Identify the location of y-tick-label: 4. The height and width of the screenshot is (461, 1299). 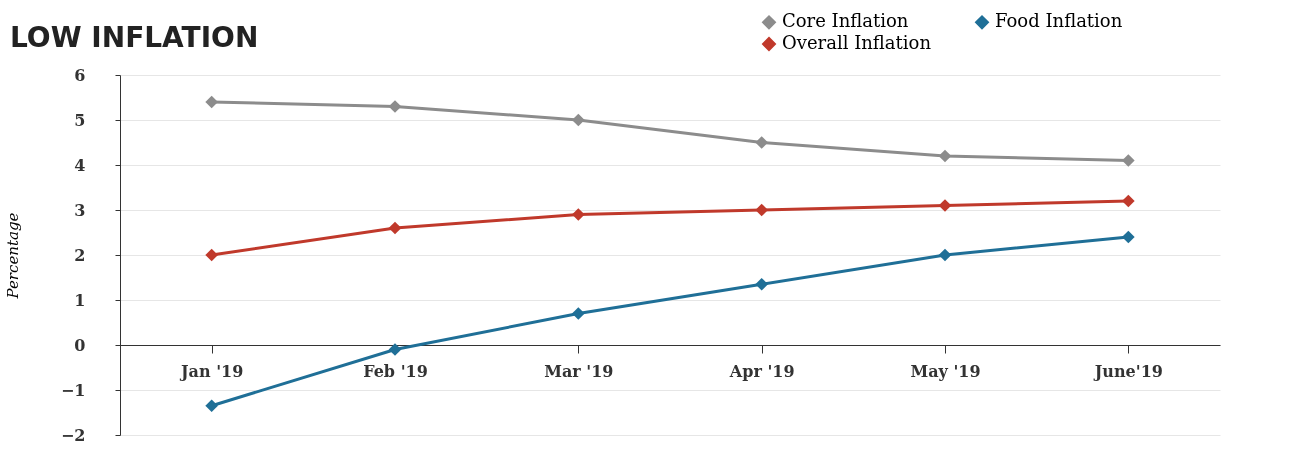
(80, 165).